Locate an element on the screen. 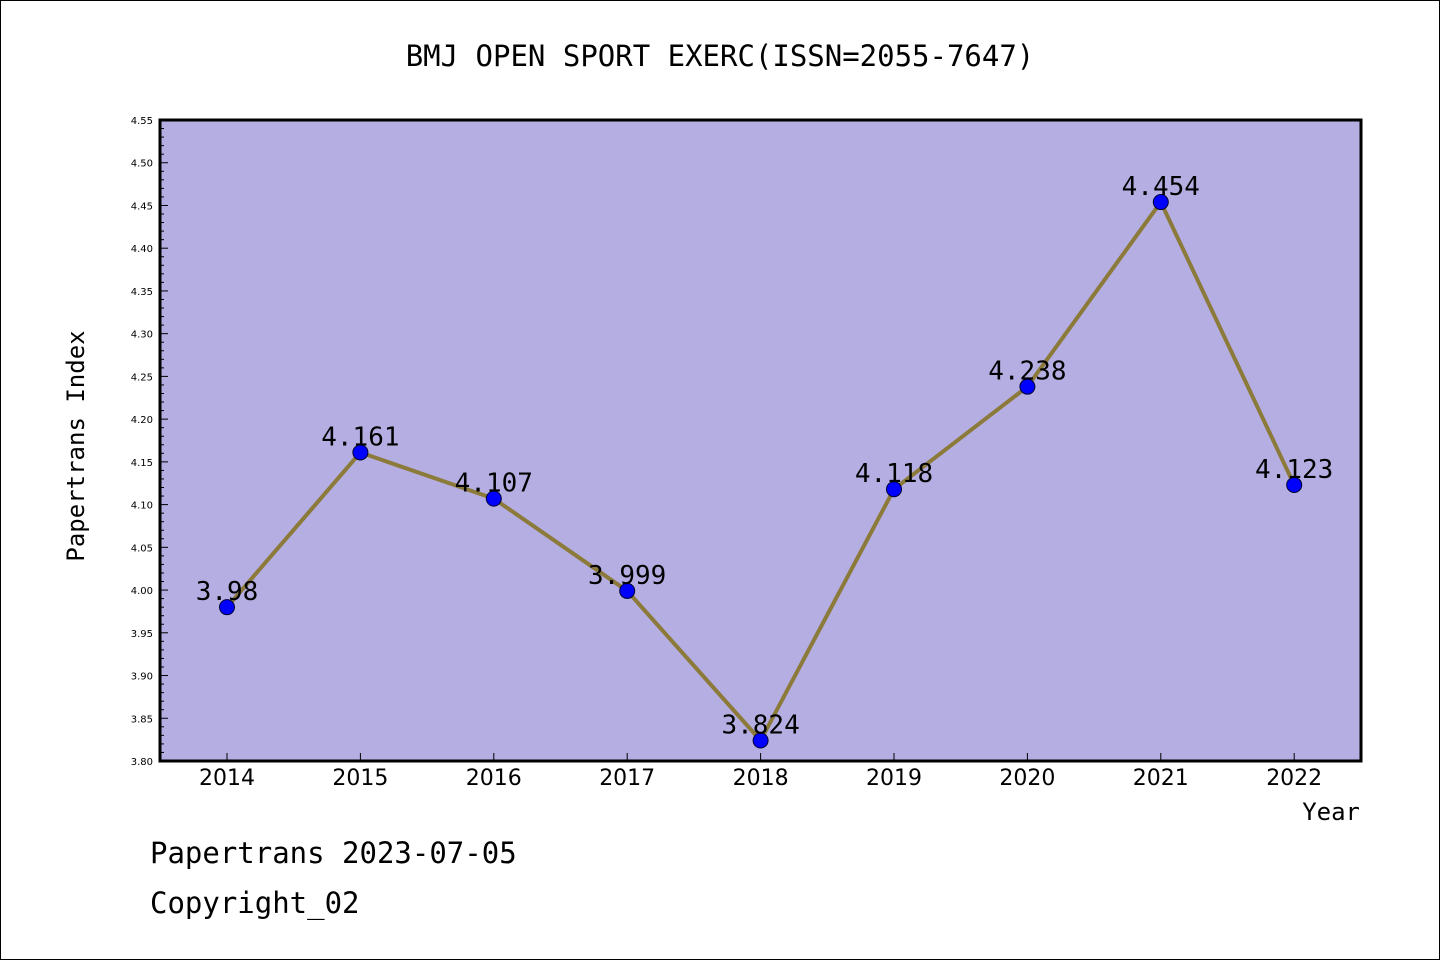 Image resolution: width=1440 pixels, height=960 pixels. x-tick-label: 2017 is located at coordinates (627, 778).